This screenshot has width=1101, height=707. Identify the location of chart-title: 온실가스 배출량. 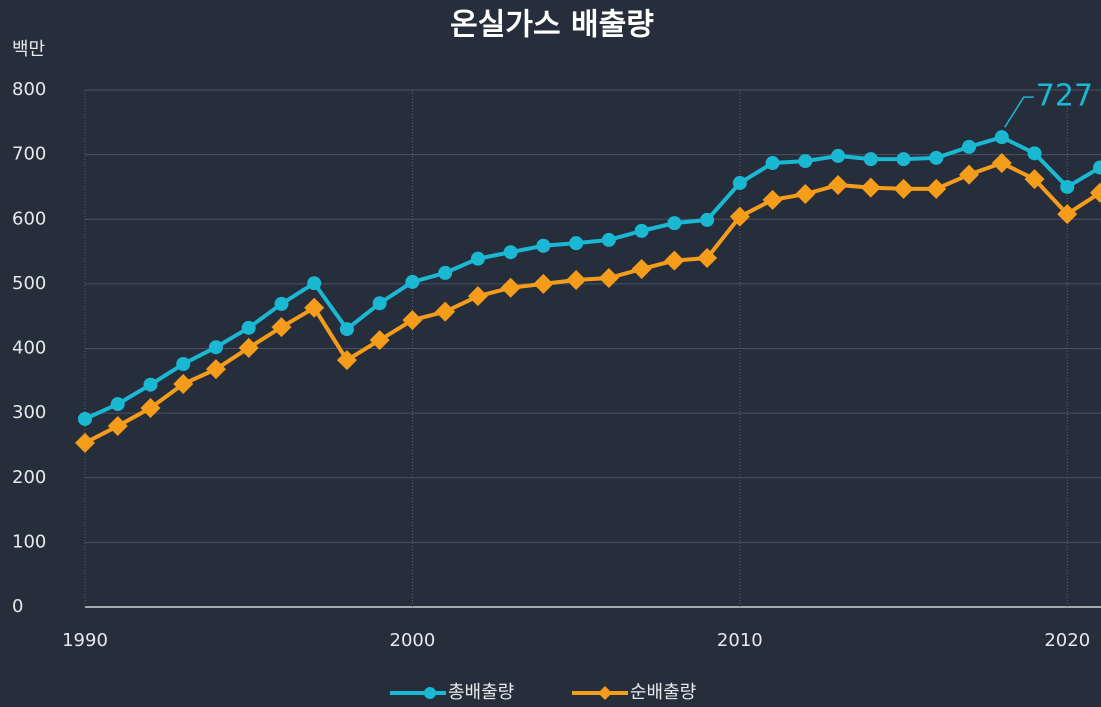
(552, 25).